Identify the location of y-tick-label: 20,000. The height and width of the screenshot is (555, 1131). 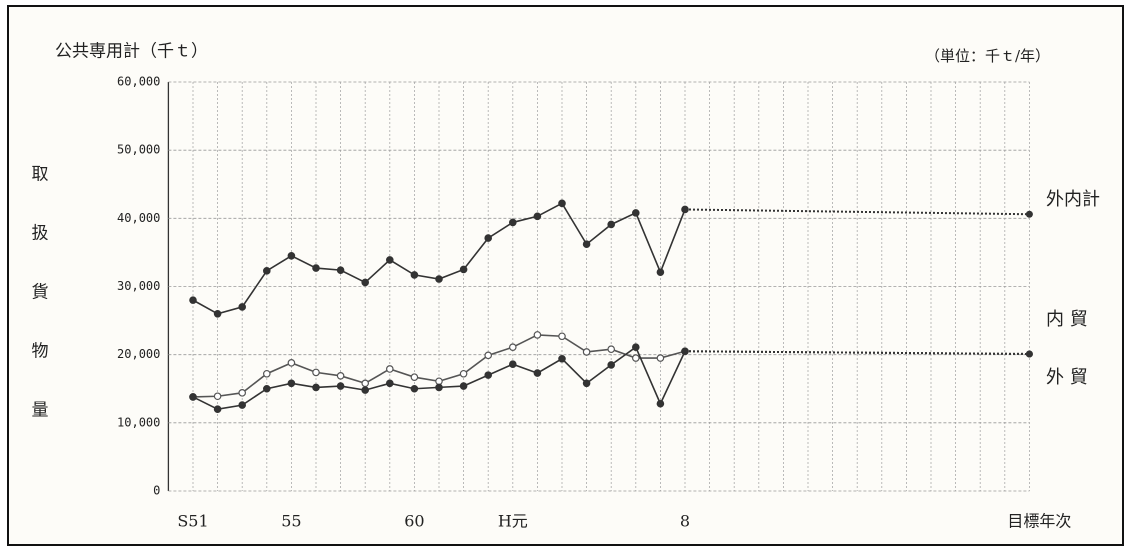
(138, 354).